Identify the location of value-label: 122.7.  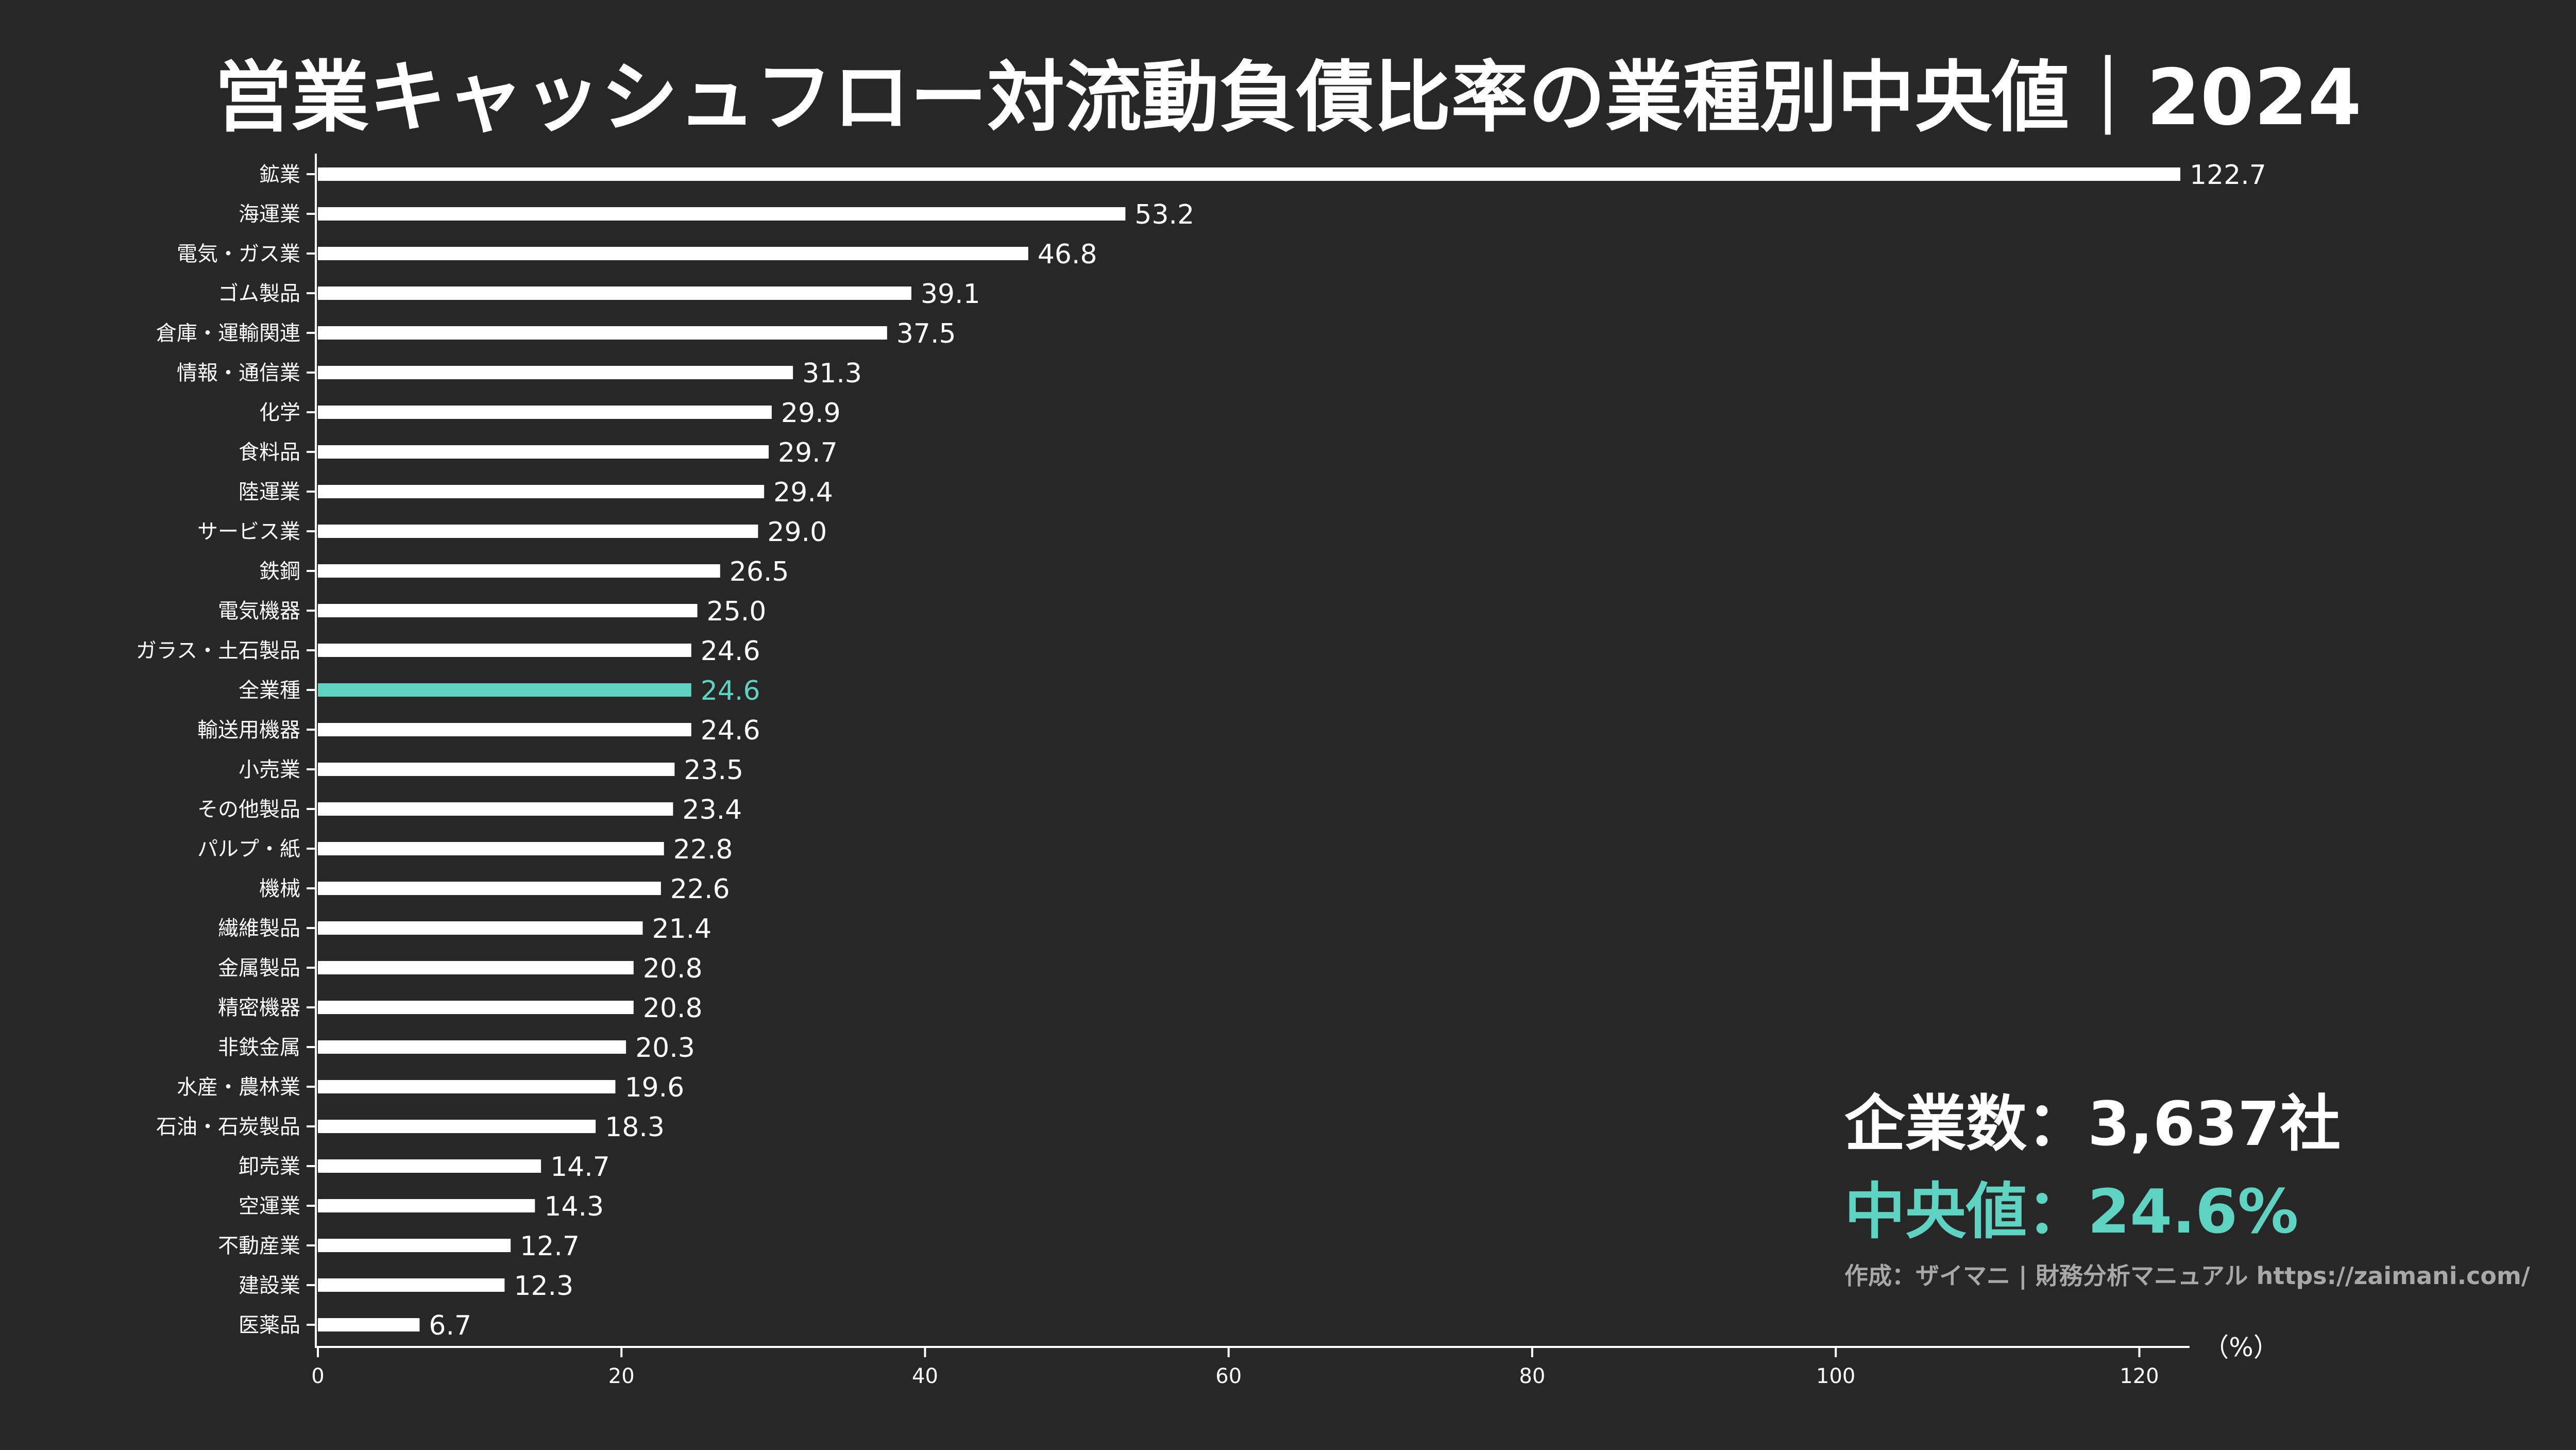
(2228, 176).